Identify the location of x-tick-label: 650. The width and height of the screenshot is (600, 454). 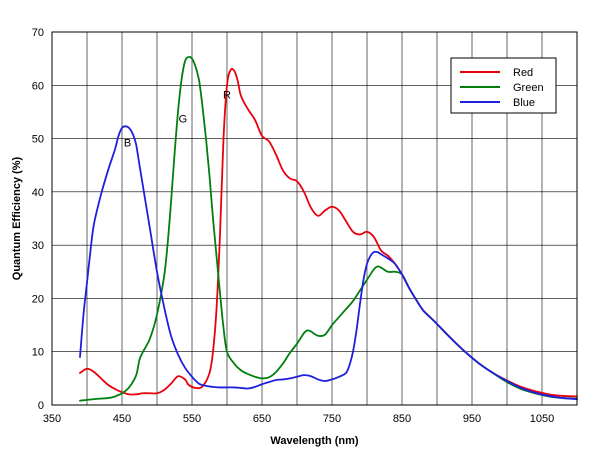
(262, 419).